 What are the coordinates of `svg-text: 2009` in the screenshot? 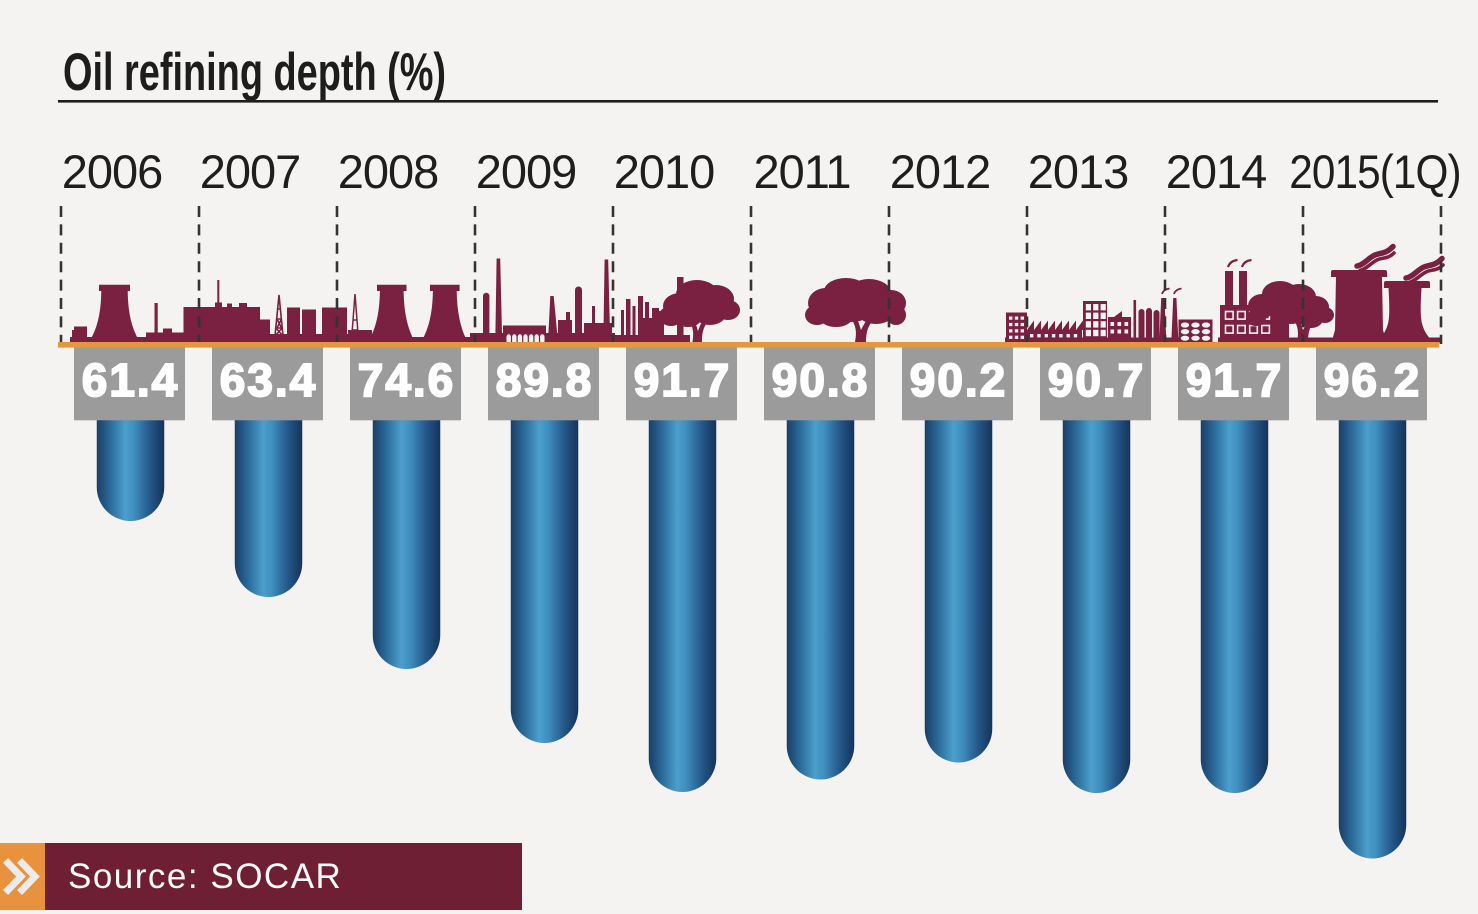 It's located at (526, 171).